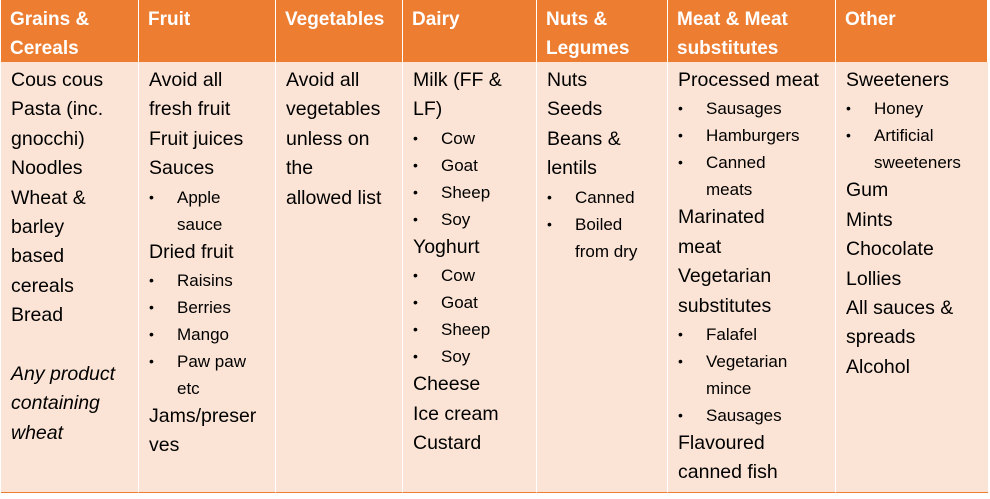 The image size is (990, 499). I want to click on item-text: Sausages, so click(744, 109).